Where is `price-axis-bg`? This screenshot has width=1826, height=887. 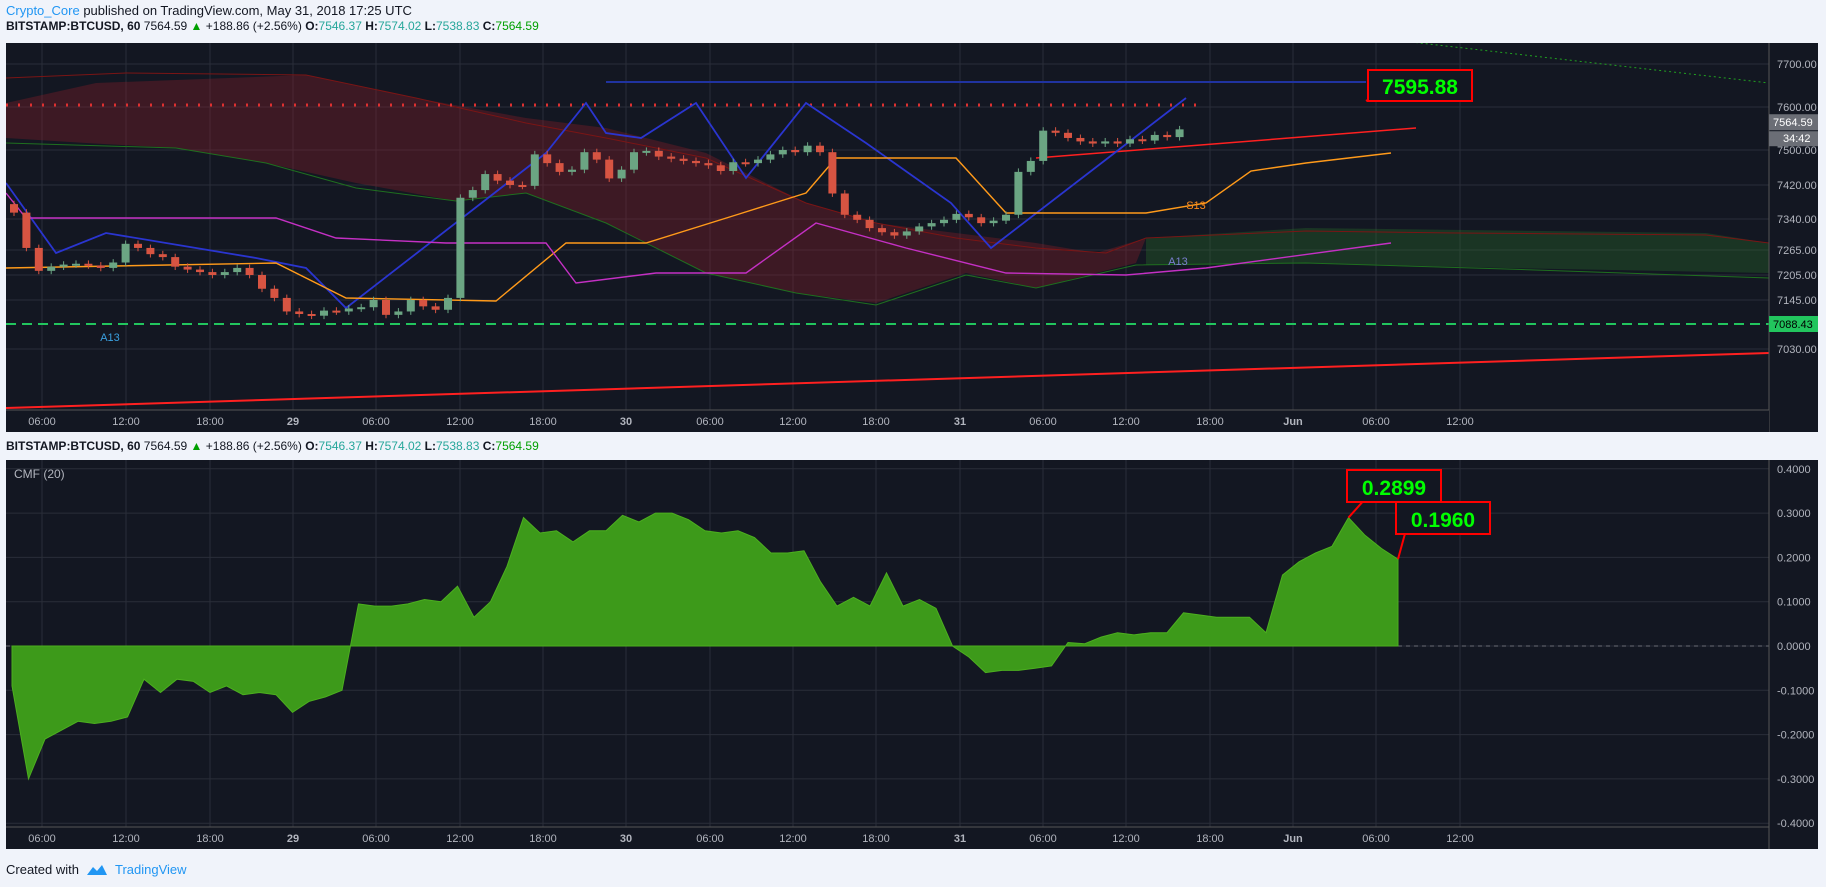
price-axis-bg is located at coordinates (1793, 237).